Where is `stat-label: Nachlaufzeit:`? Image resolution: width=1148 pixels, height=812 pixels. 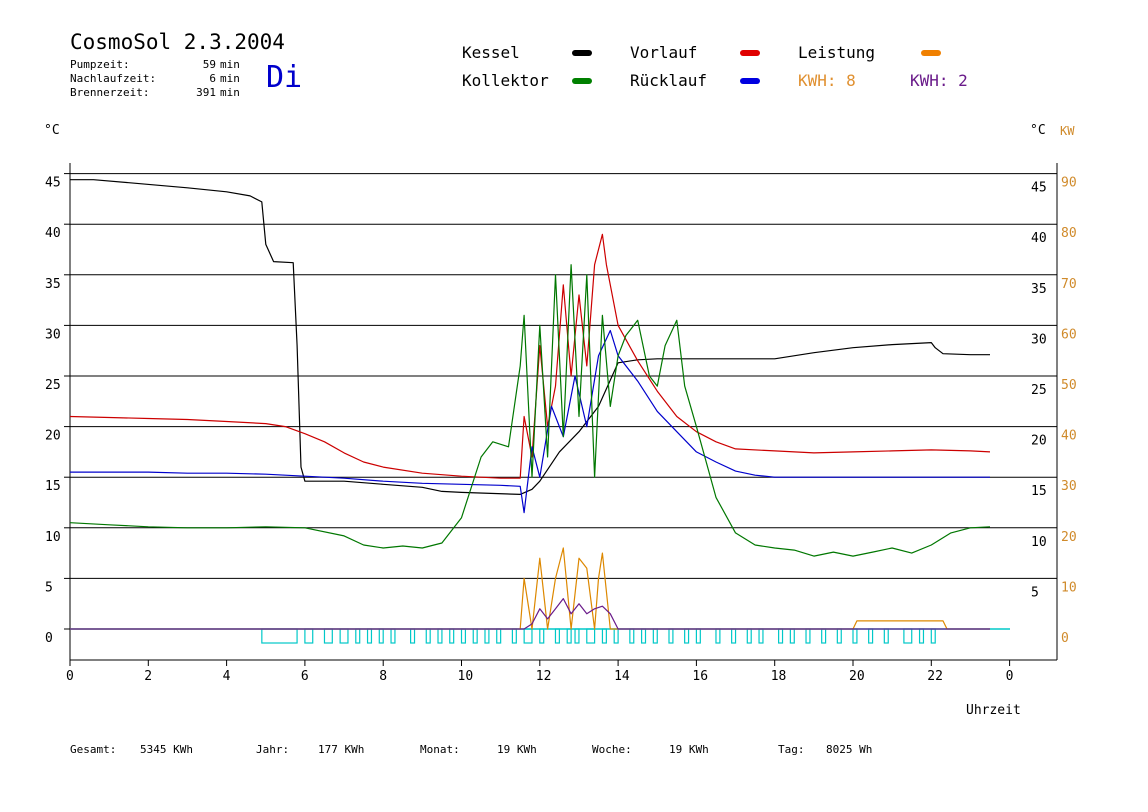 stat-label: Nachlaufzeit: is located at coordinates (113, 78).